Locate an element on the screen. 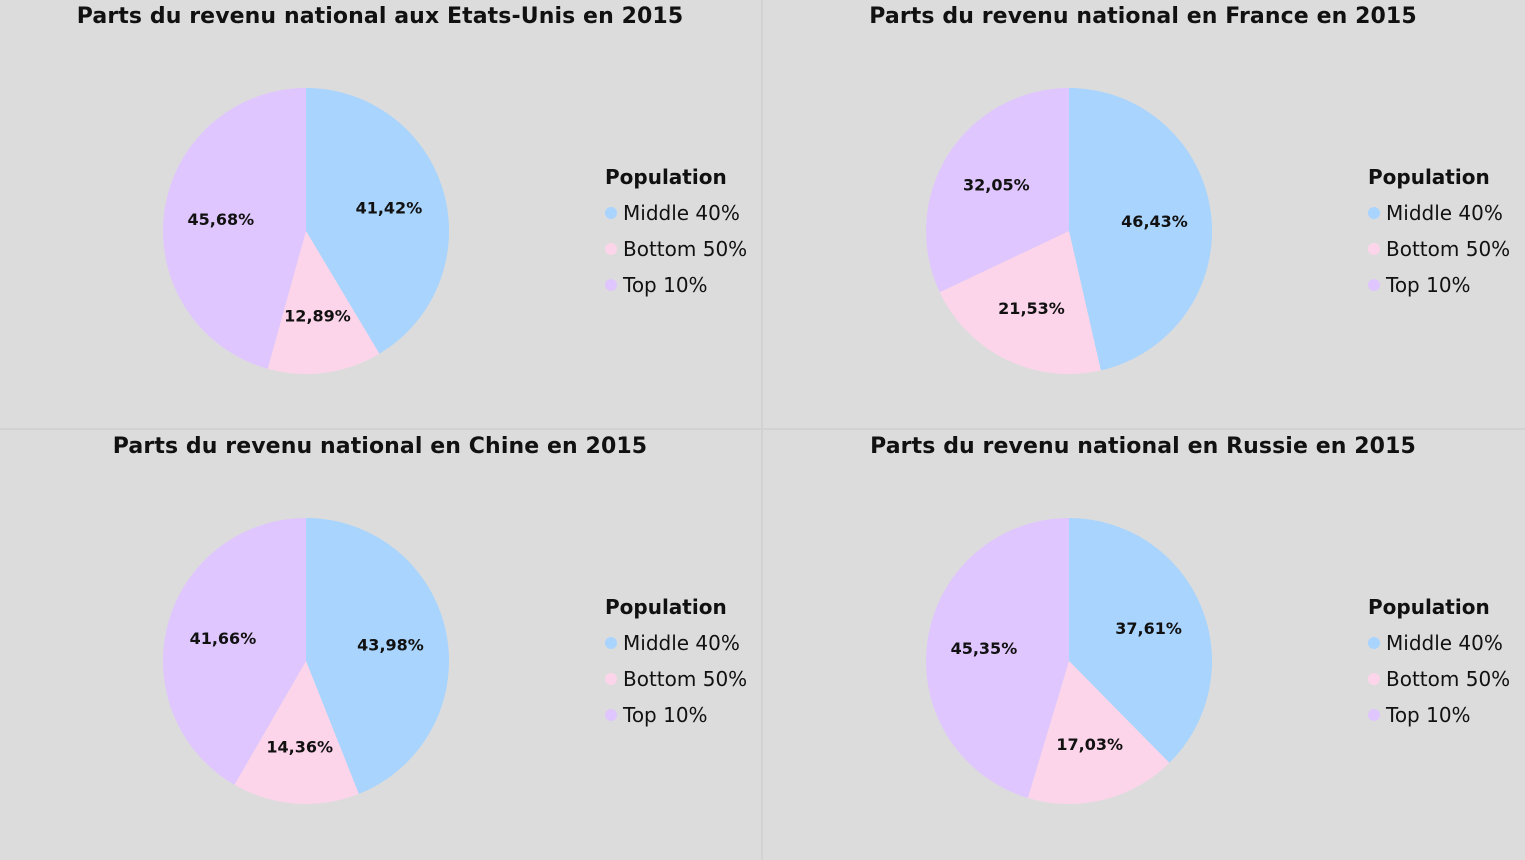  pie-chart: 46,43% 21,53% 32,05% is located at coordinates (1069, 231).